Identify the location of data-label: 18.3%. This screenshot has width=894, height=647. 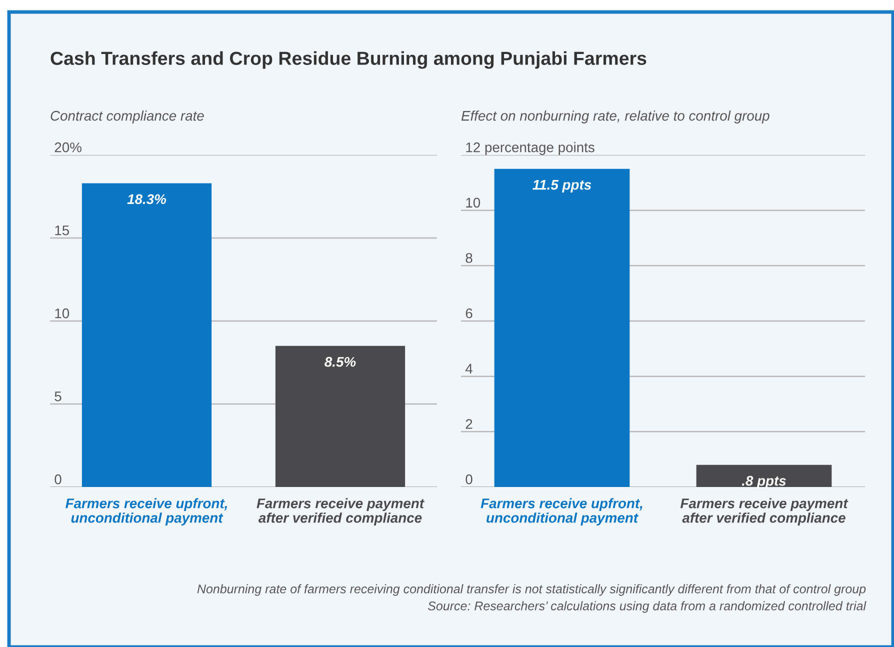
(146, 199).